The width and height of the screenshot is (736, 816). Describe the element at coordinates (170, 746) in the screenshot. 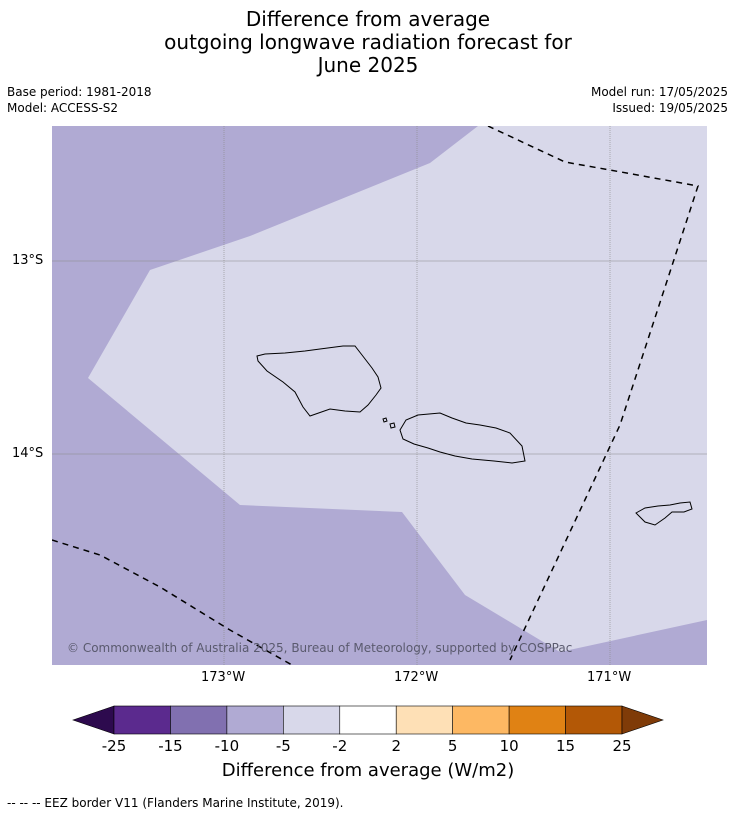

I see `colorbar-tick-label: -15` at that location.